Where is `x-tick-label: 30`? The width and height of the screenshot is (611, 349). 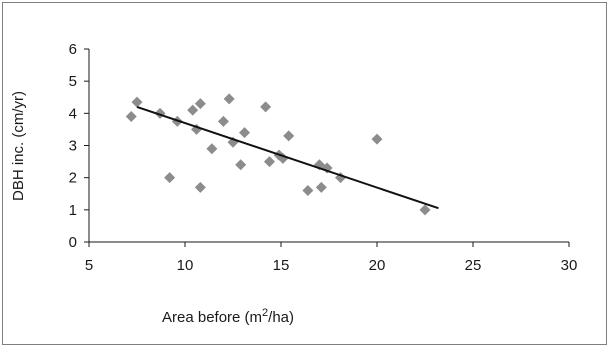 x-tick-label: 30 is located at coordinates (569, 265).